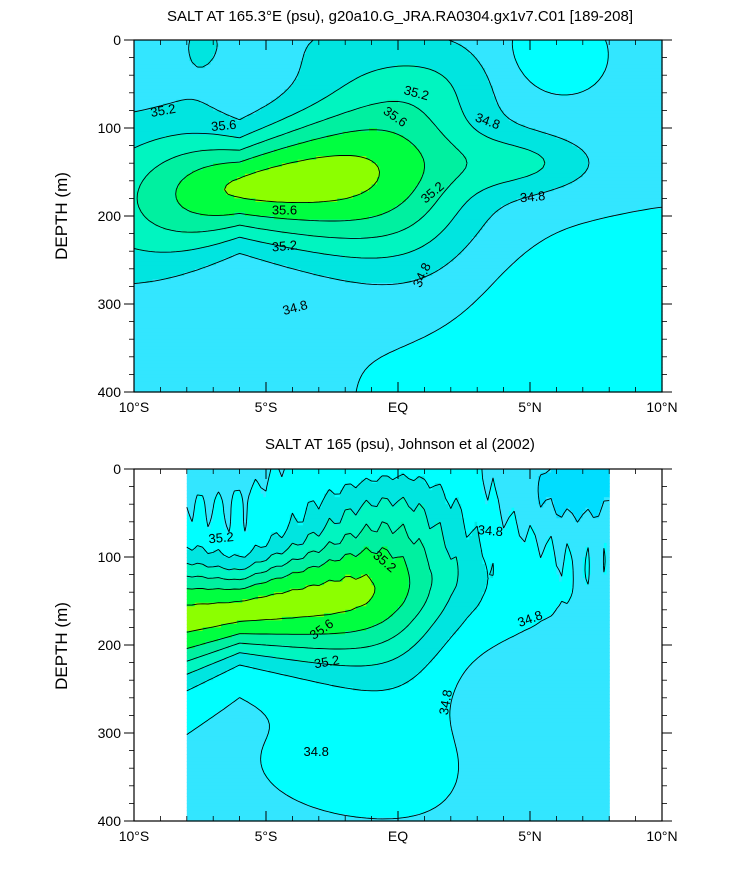 Image resolution: width=732 pixels, height=873 pixels. I want to click on bottom-contour-labels: 35.235.234.835.6 34.835.234.834.8, so click(376, 640).